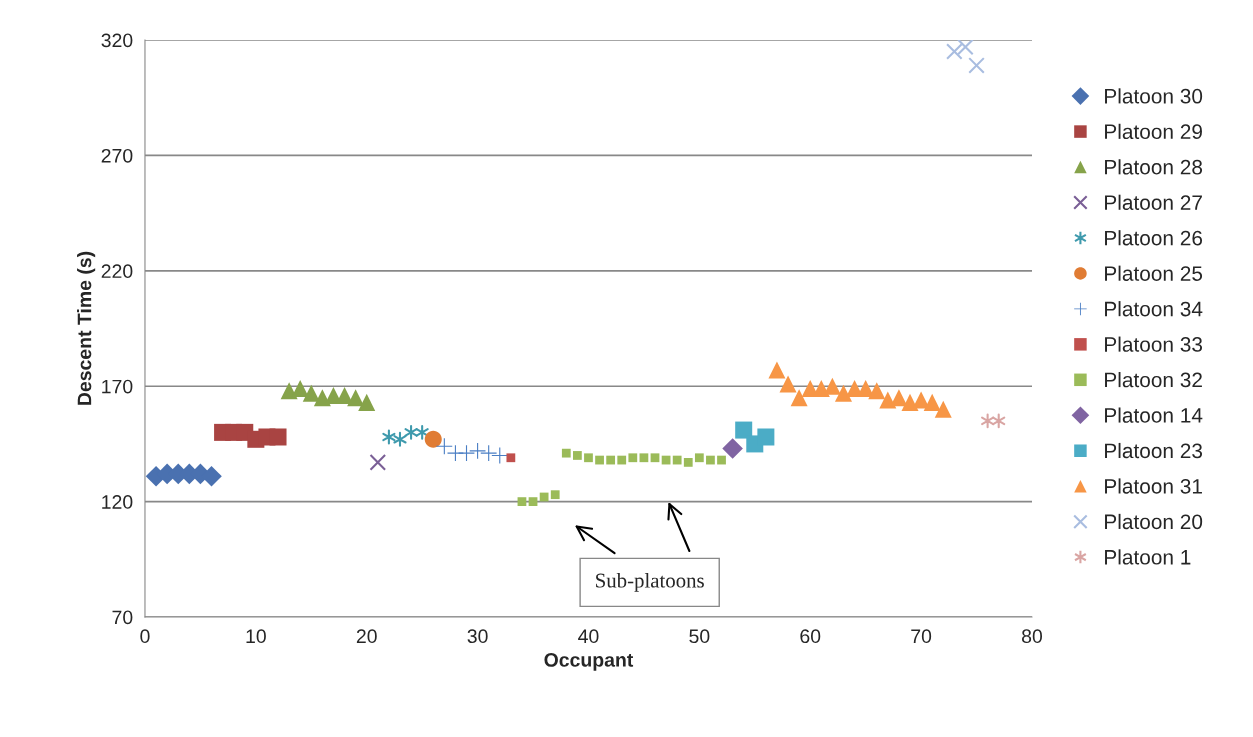  What do you see at coordinates (1153, 486) in the screenshot?
I see `legend-label: Platoon 31` at bounding box center [1153, 486].